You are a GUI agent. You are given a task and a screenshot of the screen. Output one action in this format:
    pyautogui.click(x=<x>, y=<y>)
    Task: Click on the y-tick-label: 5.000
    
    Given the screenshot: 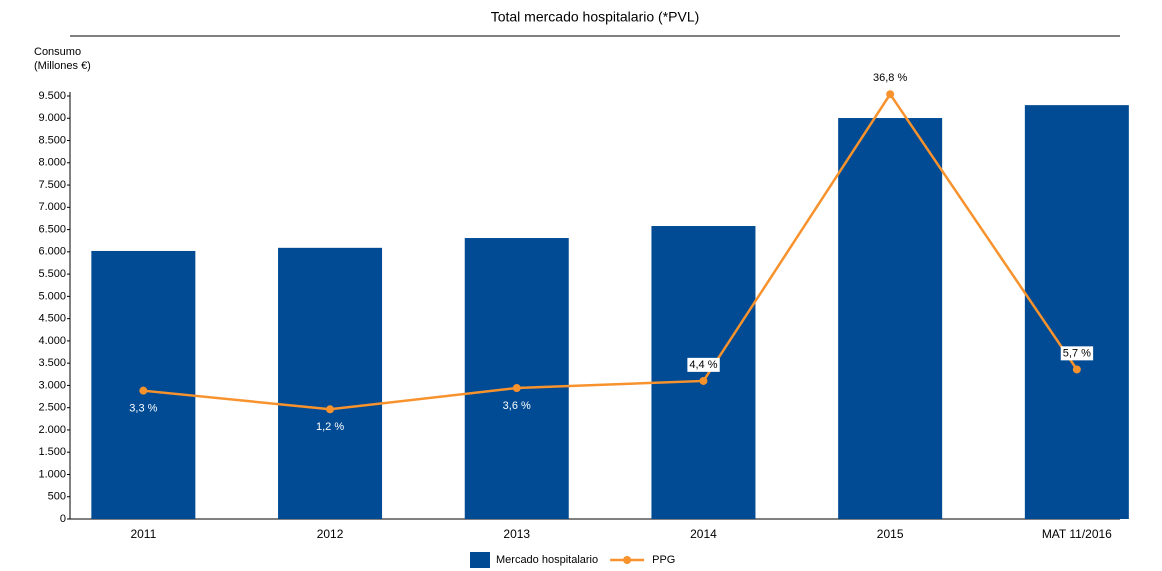 What is the action you would take?
    pyautogui.click(x=52, y=296)
    